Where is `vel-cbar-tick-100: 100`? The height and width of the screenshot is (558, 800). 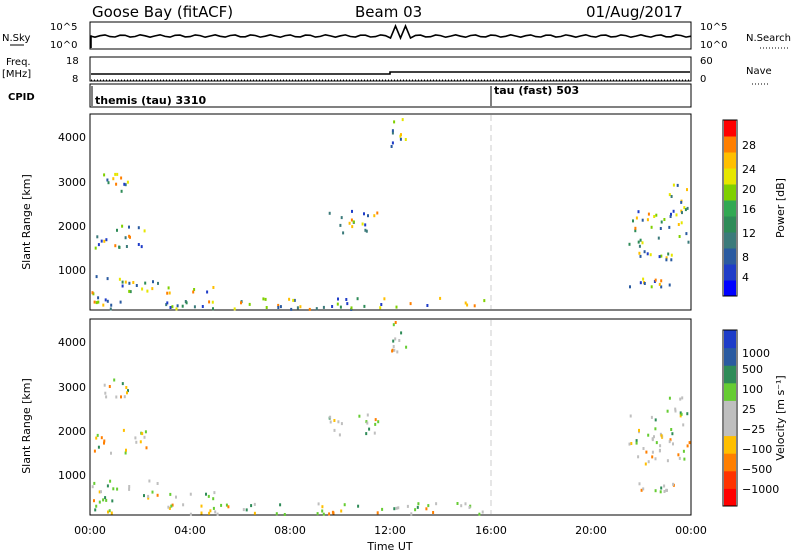 vel-cbar-tick-100: 100 is located at coordinates (752, 389).